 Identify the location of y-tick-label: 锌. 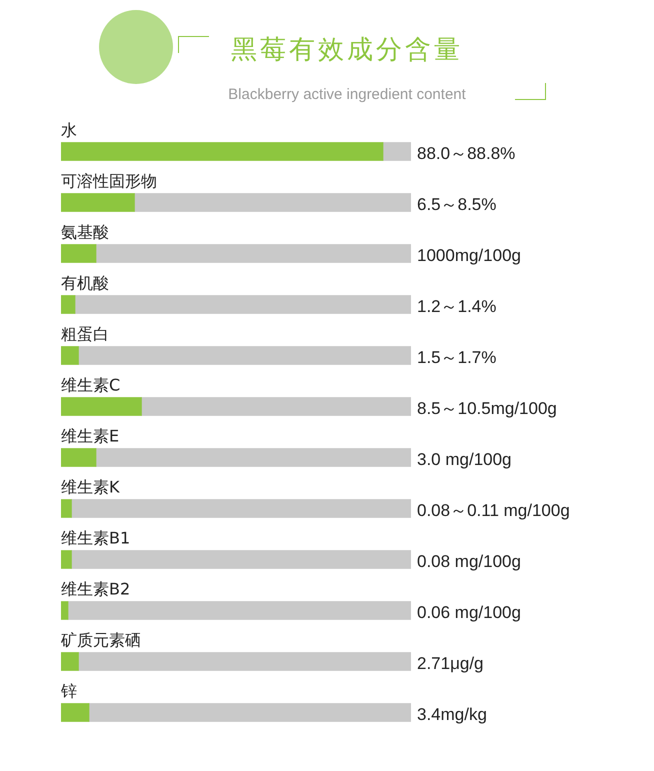
(68, 691).